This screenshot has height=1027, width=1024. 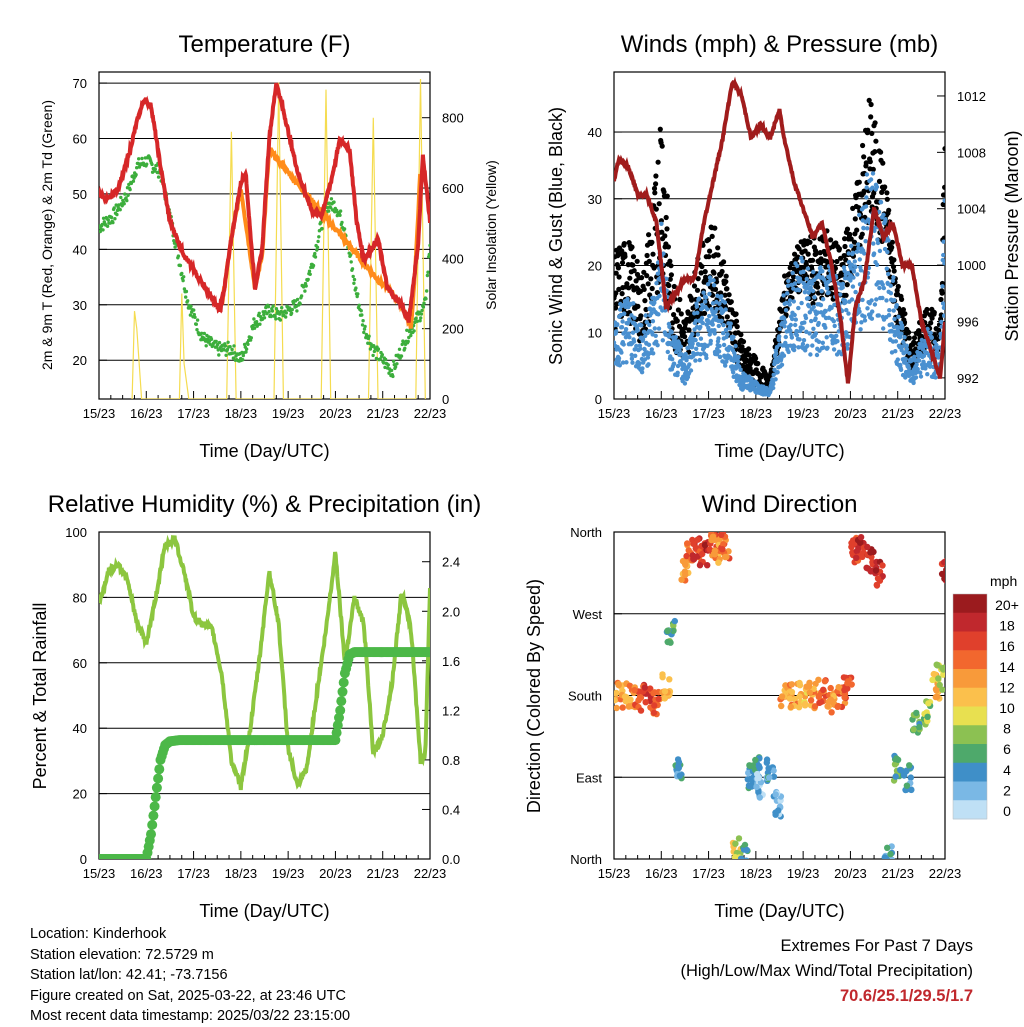 What do you see at coordinates (98, 934) in the screenshot?
I see `location-text: Location: Kinderhook` at bounding box center [98, 934].